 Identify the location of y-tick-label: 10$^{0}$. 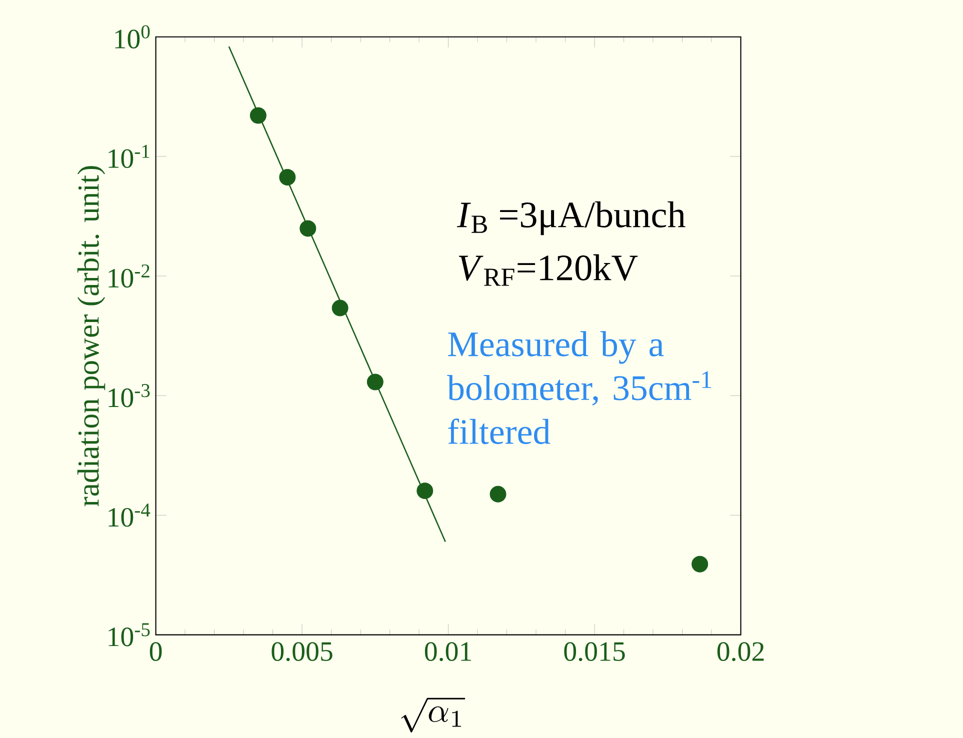
(132, 36).